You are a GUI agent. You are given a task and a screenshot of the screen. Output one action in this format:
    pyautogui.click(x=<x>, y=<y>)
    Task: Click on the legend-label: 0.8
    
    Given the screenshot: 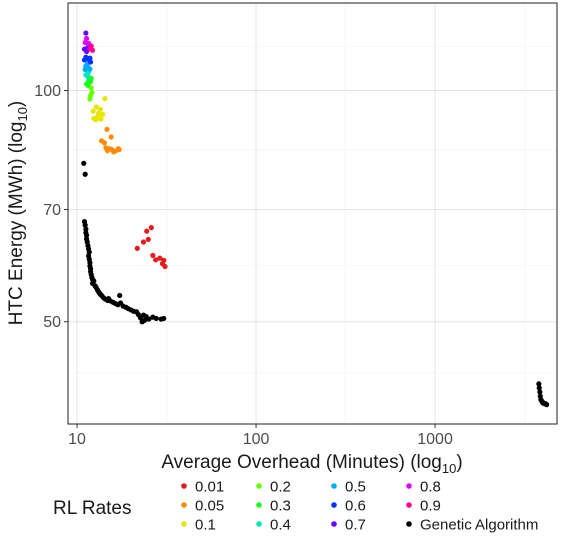 What is the action you would take?
    pyautogui.click(x=430, y=487)
    